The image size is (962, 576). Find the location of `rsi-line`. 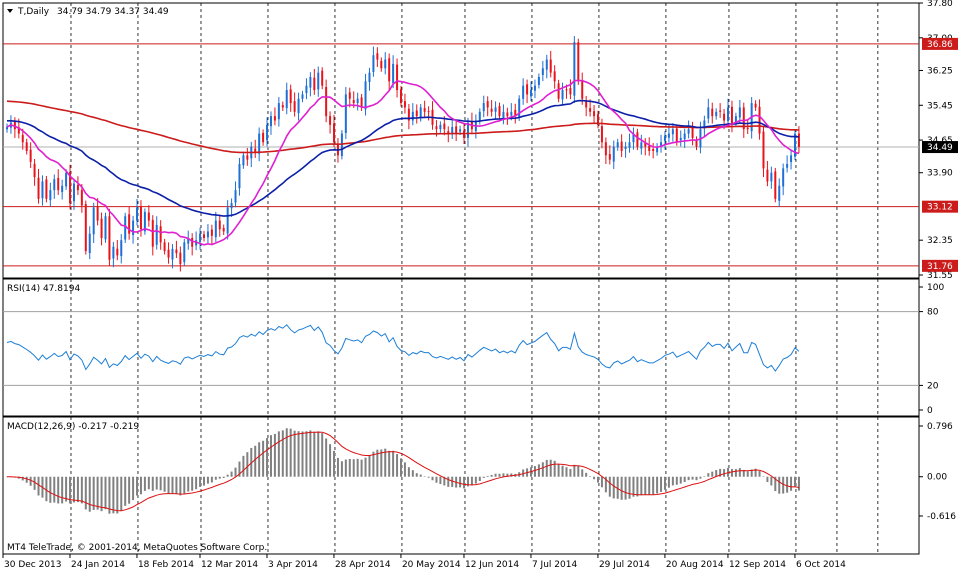

rsi-line is located at coordinates (403, 348).